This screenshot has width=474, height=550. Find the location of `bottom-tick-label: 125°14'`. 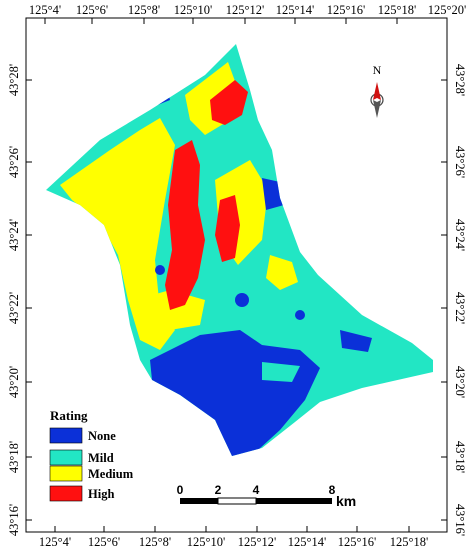

bottom-tick-label: 125°14' is located at coordinates (307, 542).